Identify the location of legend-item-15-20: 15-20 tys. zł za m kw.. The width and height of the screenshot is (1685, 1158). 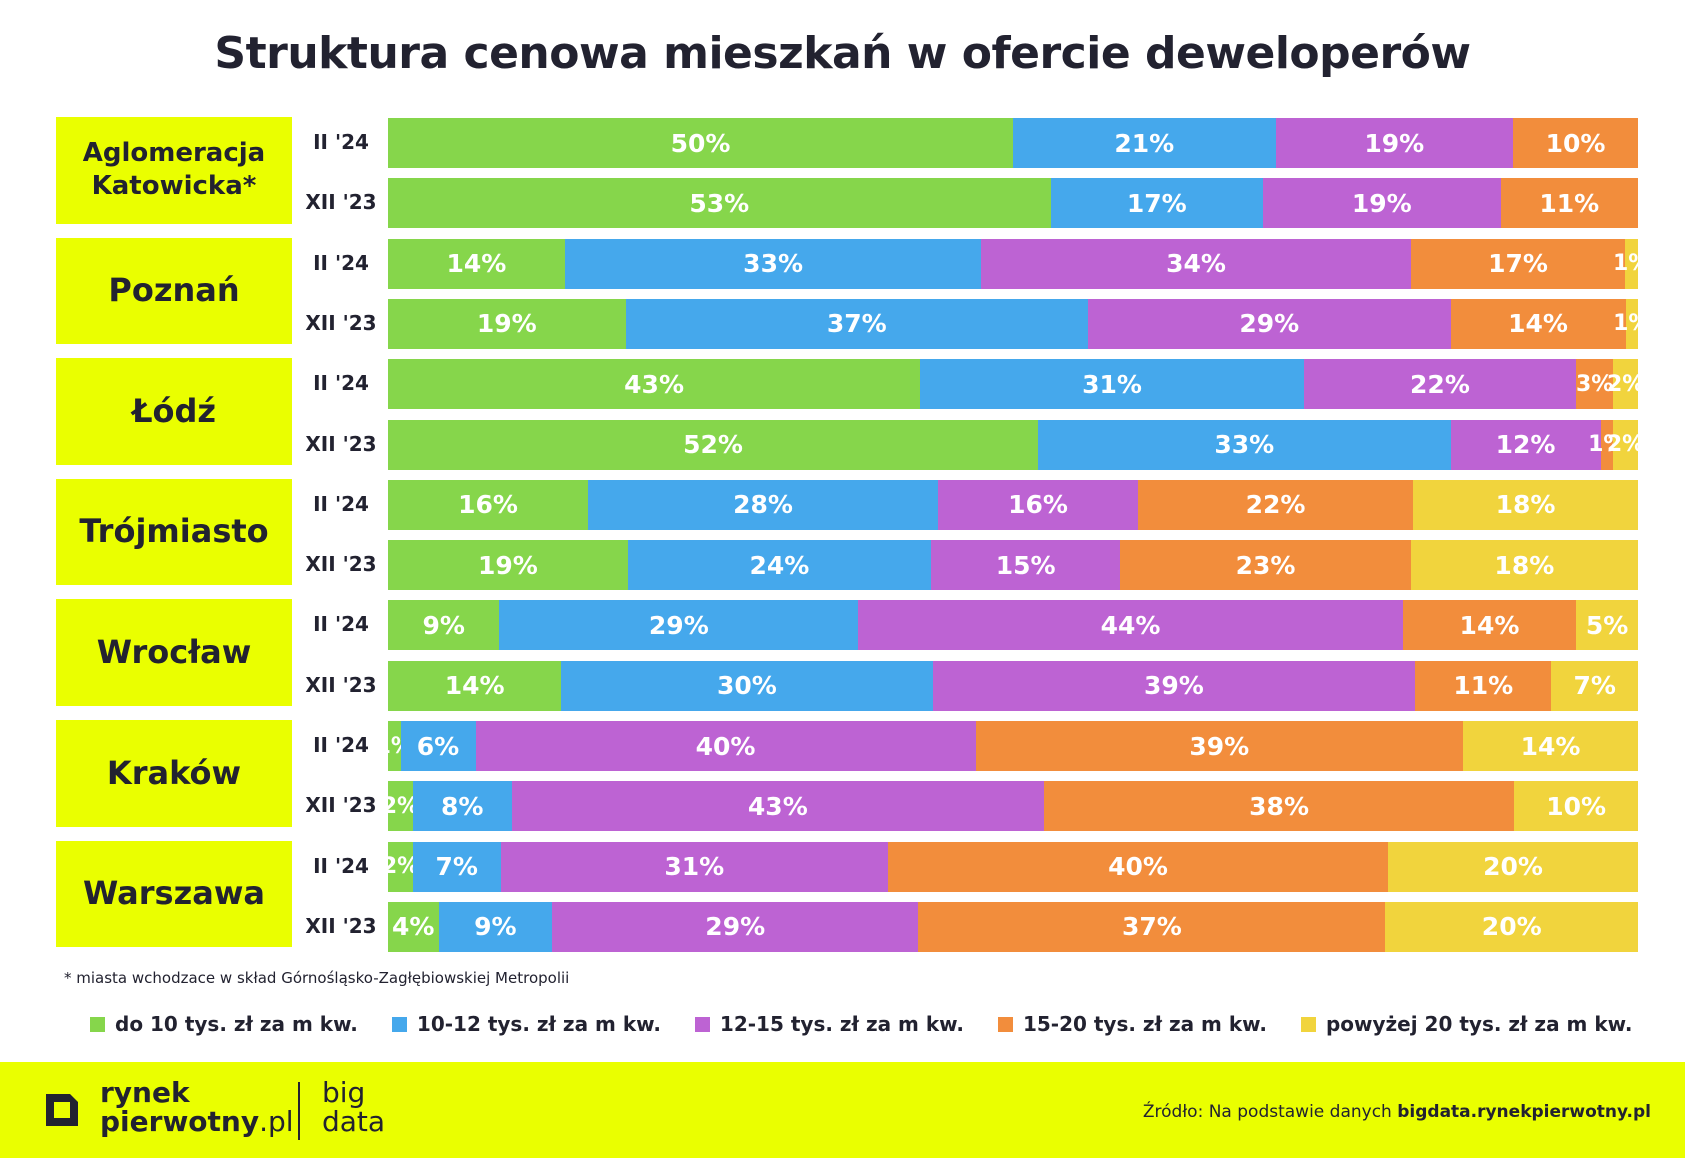
(1132, 1024).